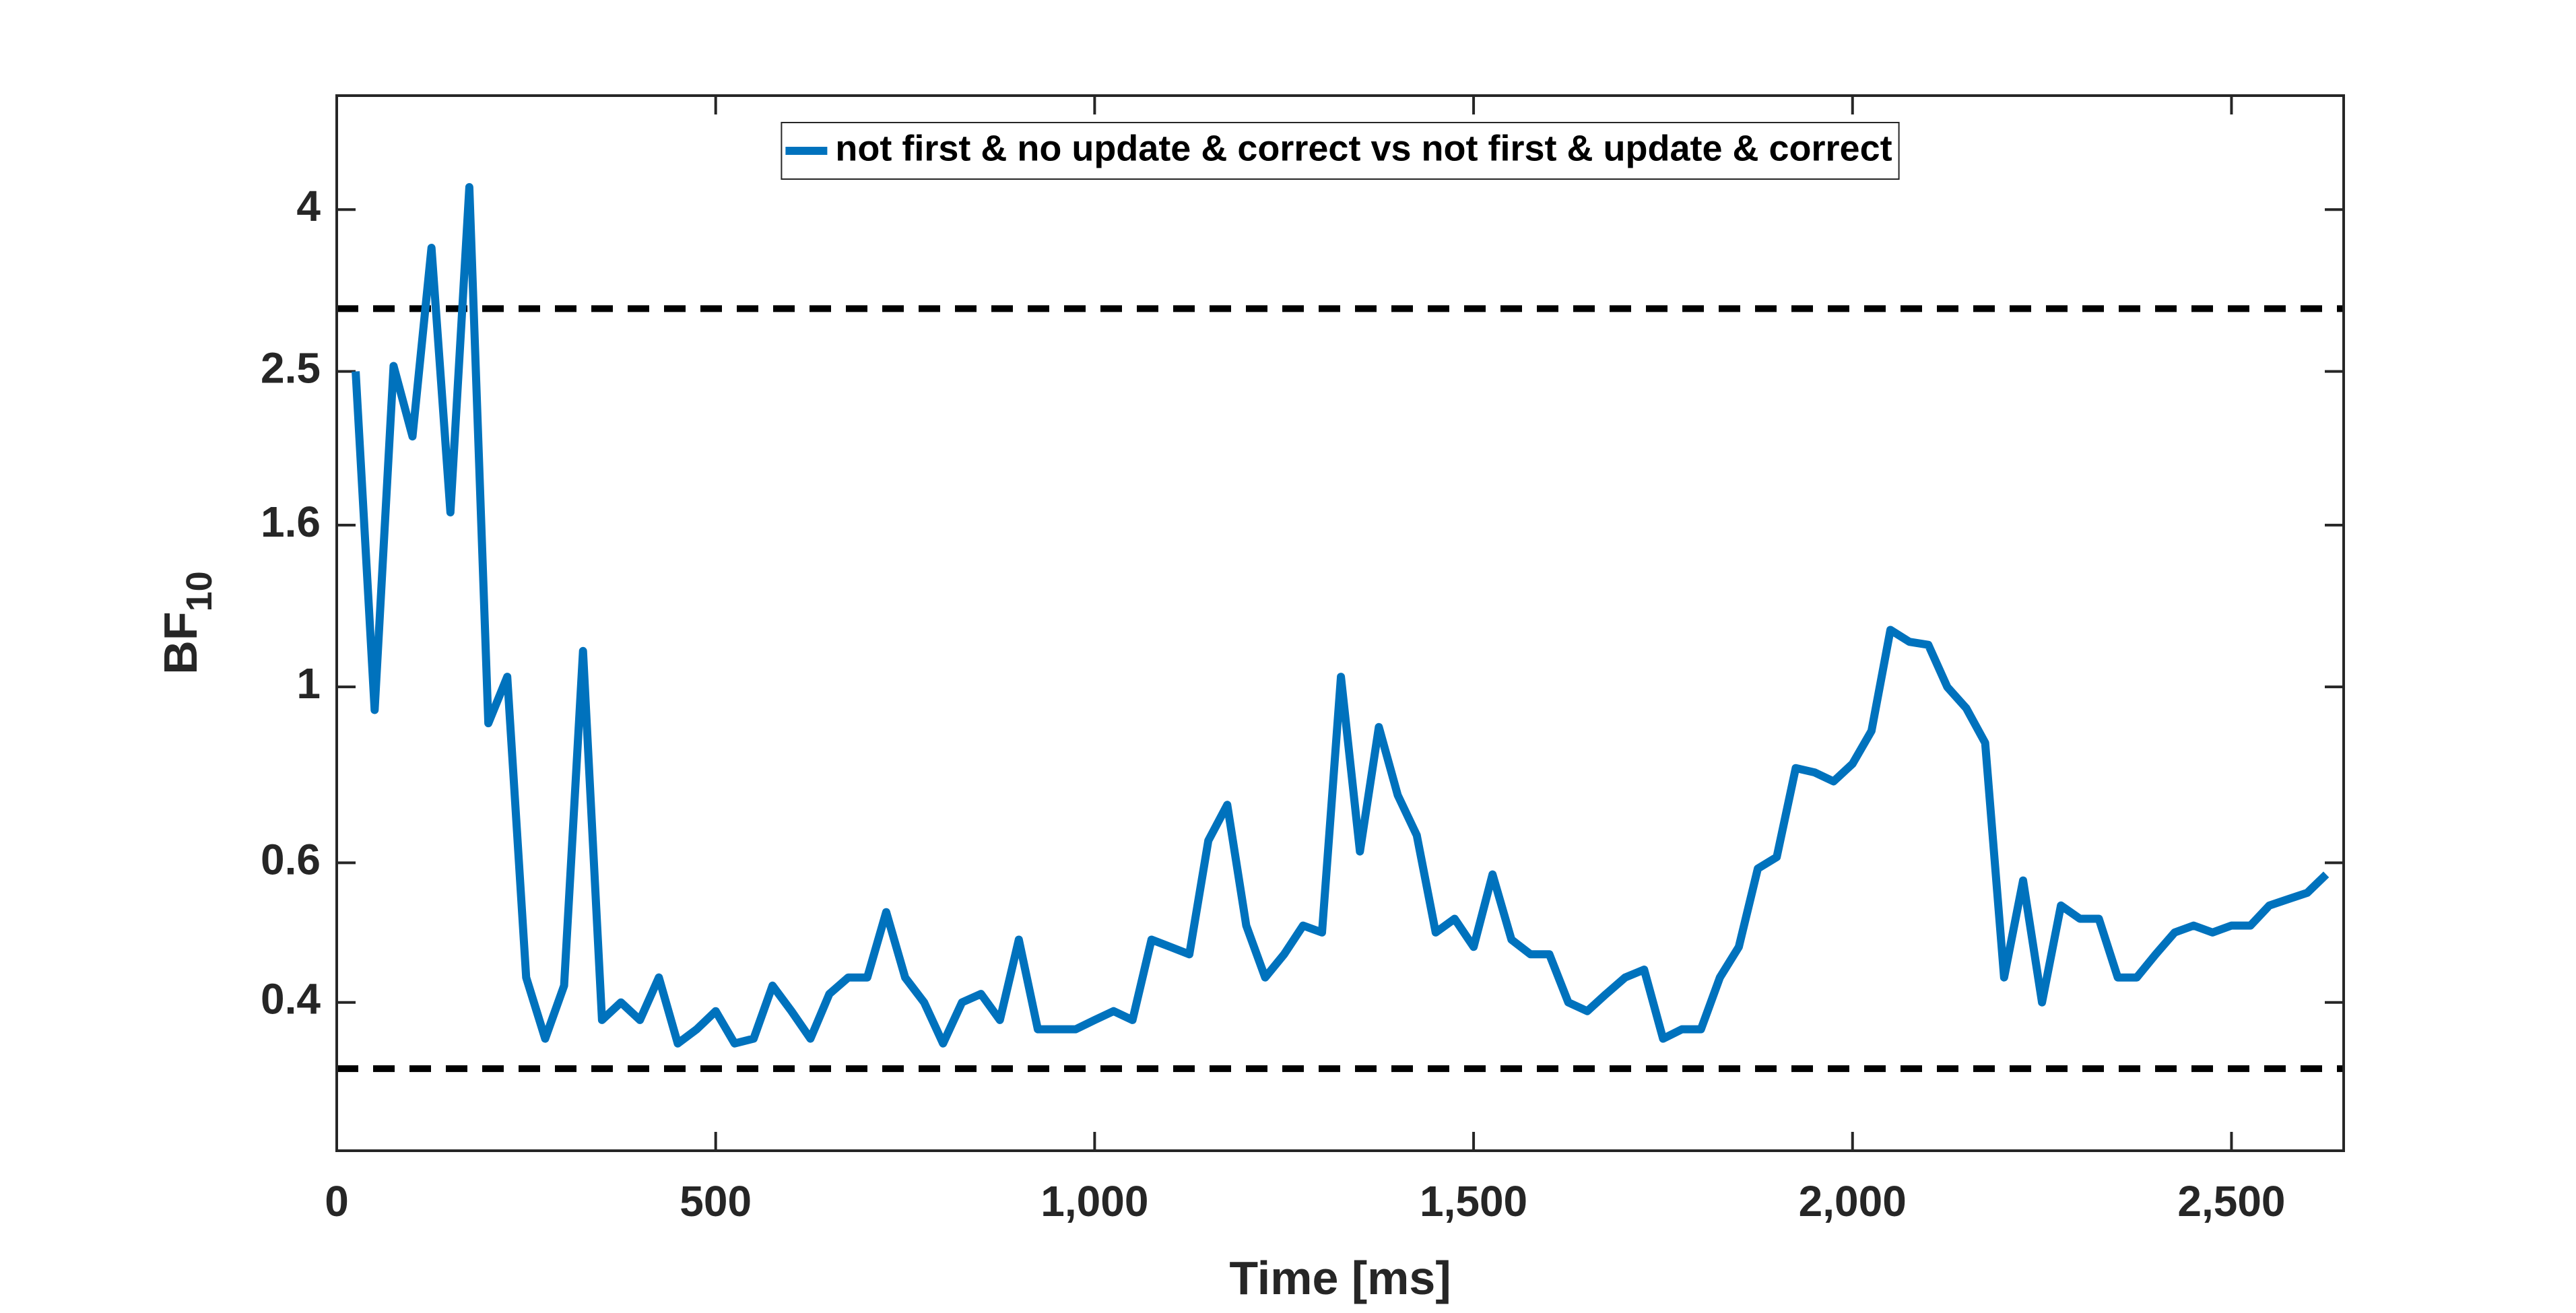  Describe the element at coordinates (308, 683) in the screenshot. I see `y-tick-label: 1` at that location.